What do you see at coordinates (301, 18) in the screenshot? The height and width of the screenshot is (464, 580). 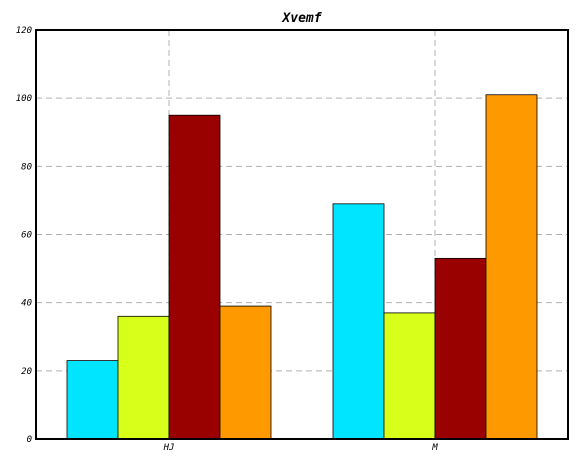 I see `chart-title: Xvemf` at bounding box center [301, 18].